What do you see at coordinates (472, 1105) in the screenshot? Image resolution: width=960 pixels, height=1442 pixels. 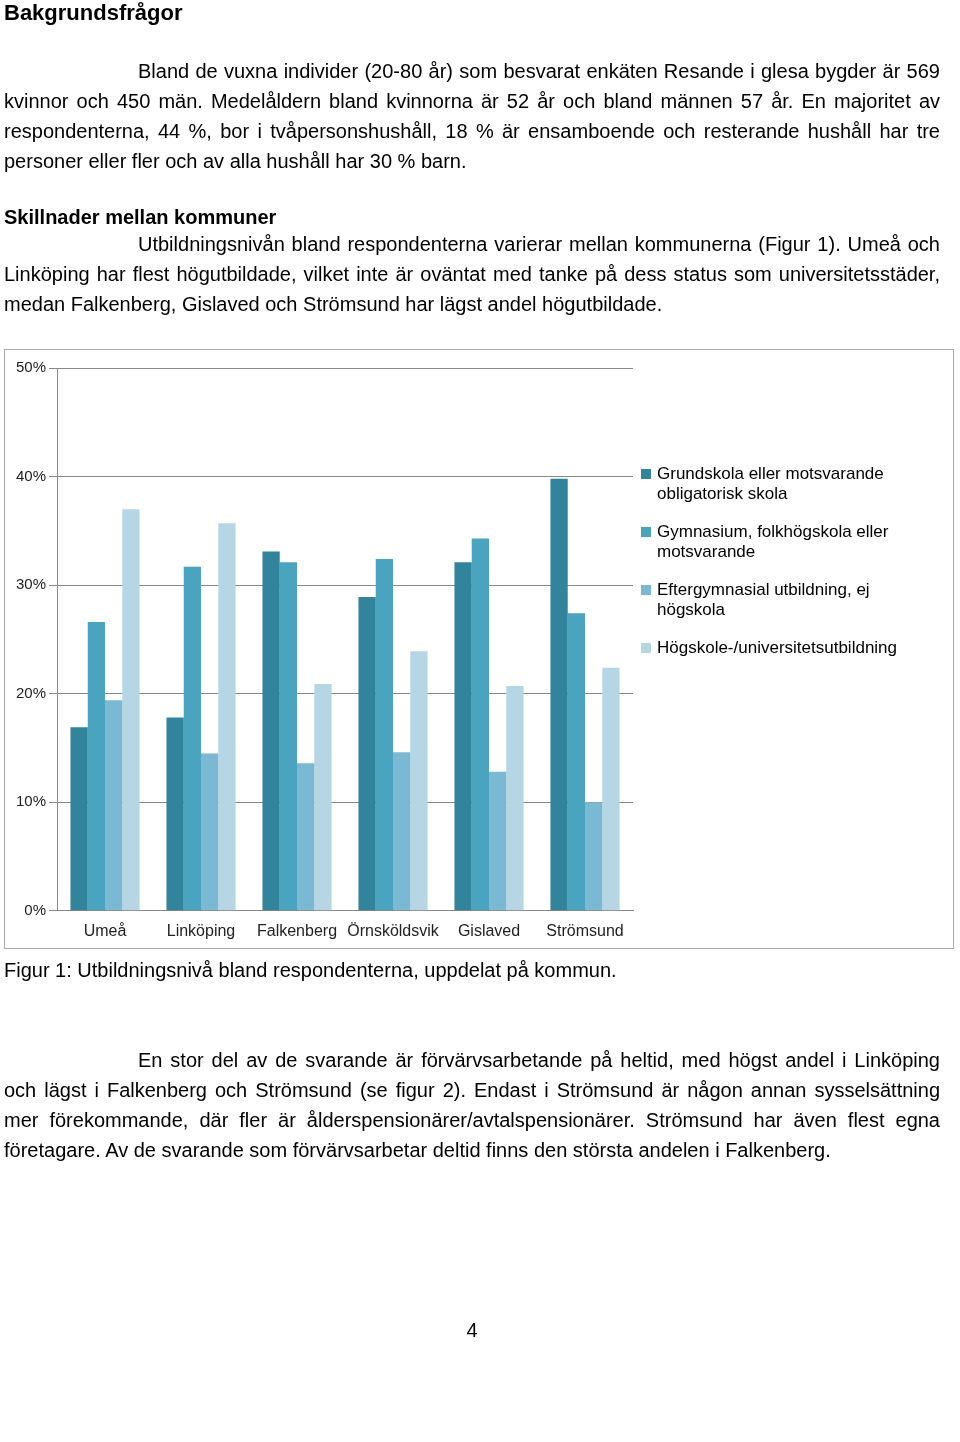 I see `text: En stor del av de svarande är förvärvsarbetande på heltid, med högst andel i Linköping och lägst i Falkenberg och Strömsund (se figur 2). Endast i Strömsund är någon annan sysselsättning mer förekommande, där fler är ålderspensionärer/avtalspensionärer. Strömsund har även flest egna företagare. Av de svarande som förvärvsarbetar deltid finns den största andelen i Falkenberg.` at bounding box center [472, 1105].